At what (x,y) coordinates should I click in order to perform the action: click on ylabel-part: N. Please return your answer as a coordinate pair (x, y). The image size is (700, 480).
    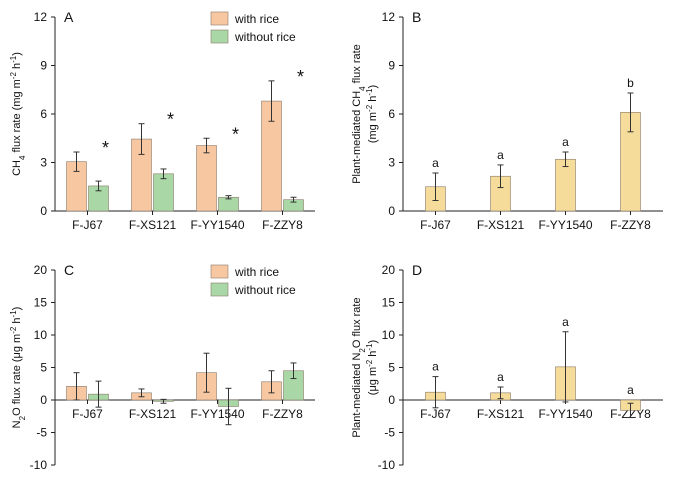
    Looking at the image, I should click on (17, 424).